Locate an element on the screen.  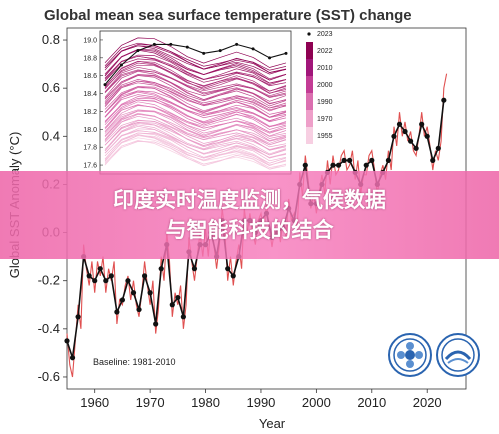
x-axis-label: Year is located at coordinates (272, 423).